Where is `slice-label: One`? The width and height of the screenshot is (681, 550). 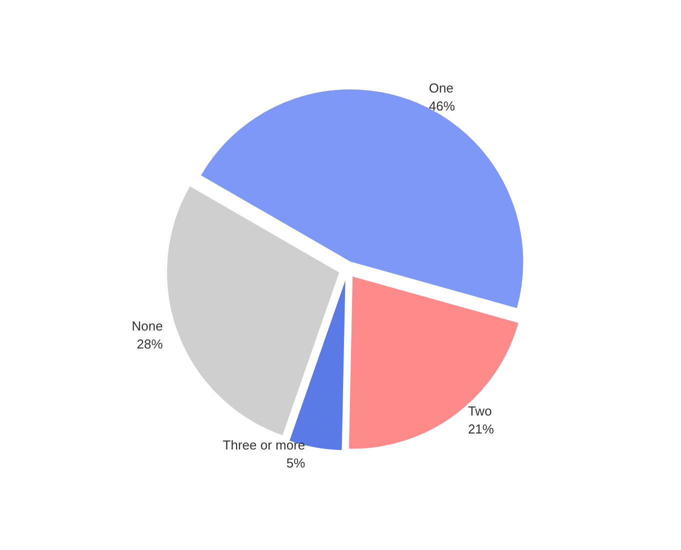 slice-label: One is located at coordinates (441, 88).